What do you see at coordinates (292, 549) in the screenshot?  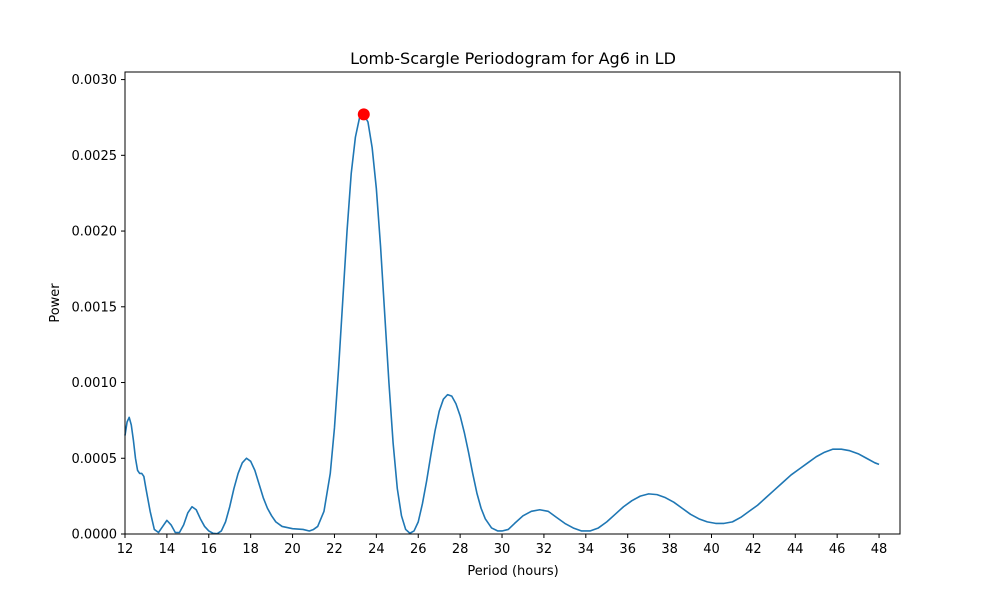 I see `x-tick-label: 20` at bounding box center [292, 549].